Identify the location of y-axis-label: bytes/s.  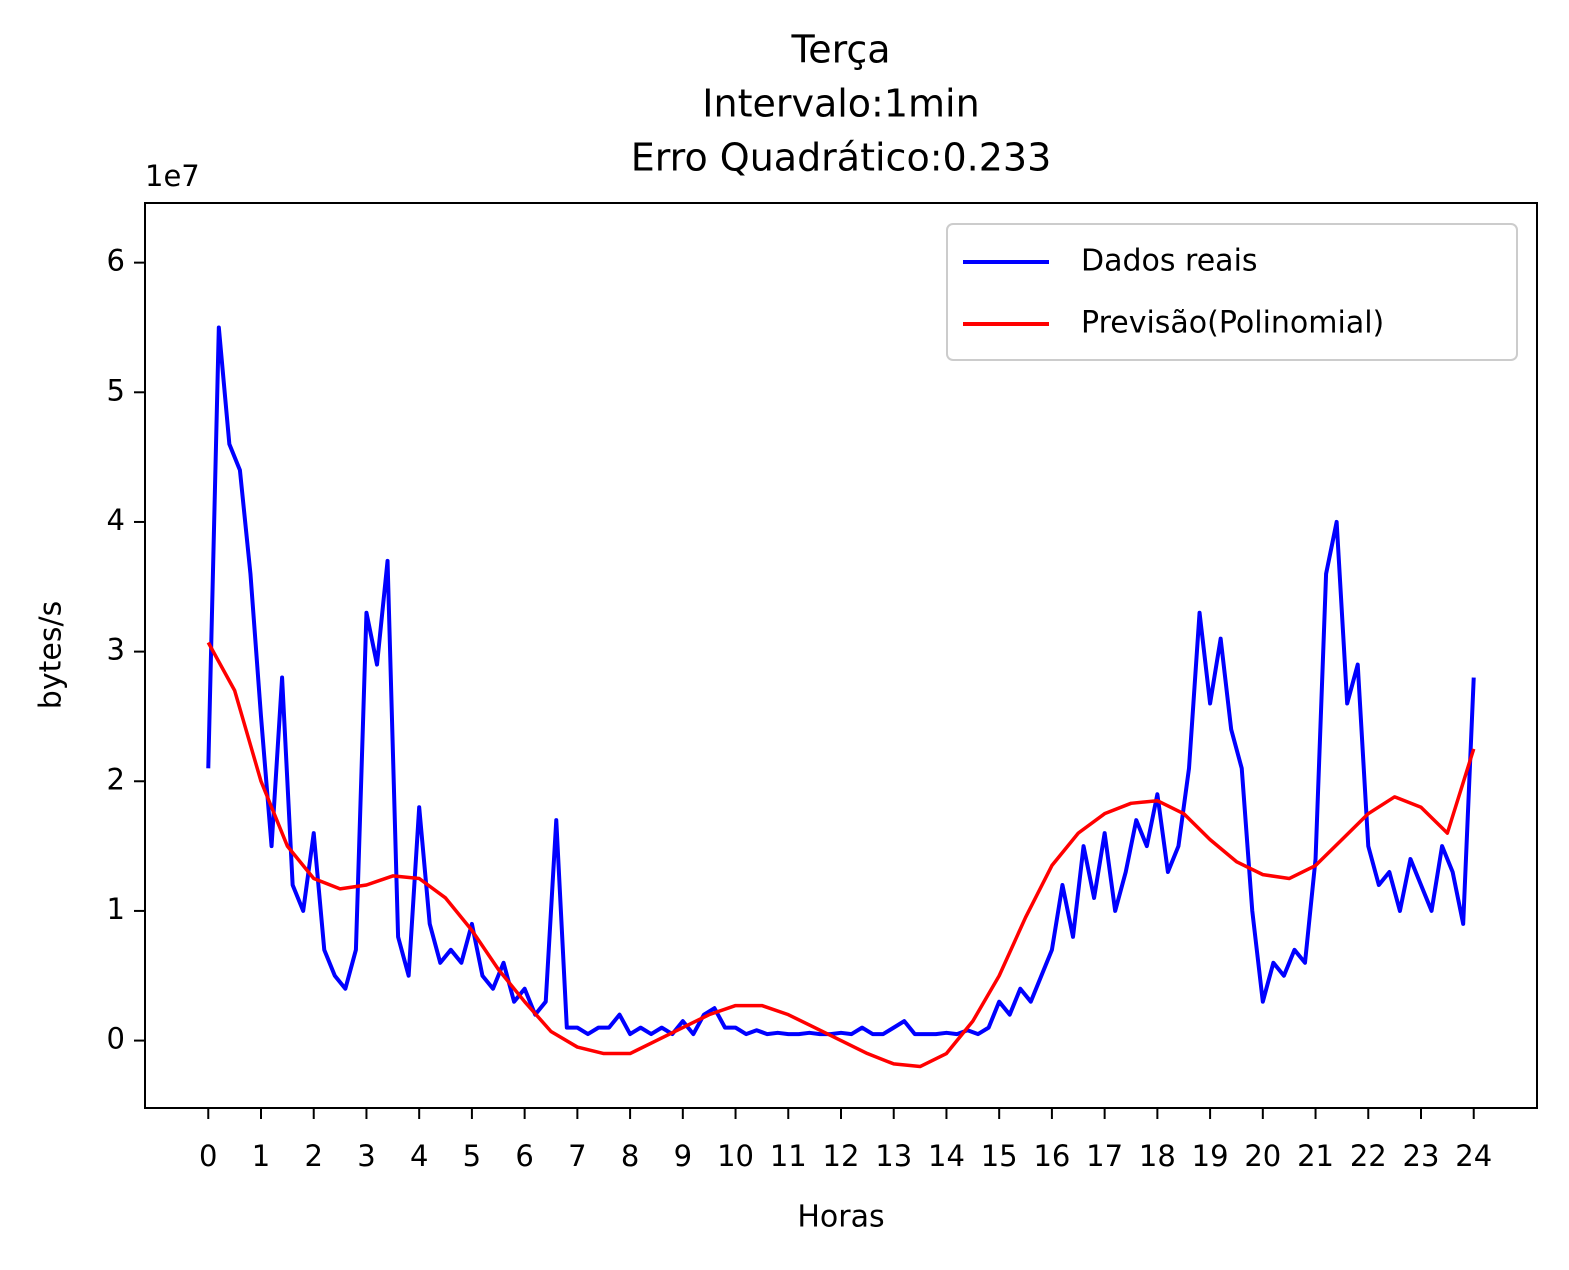
(51, 655).